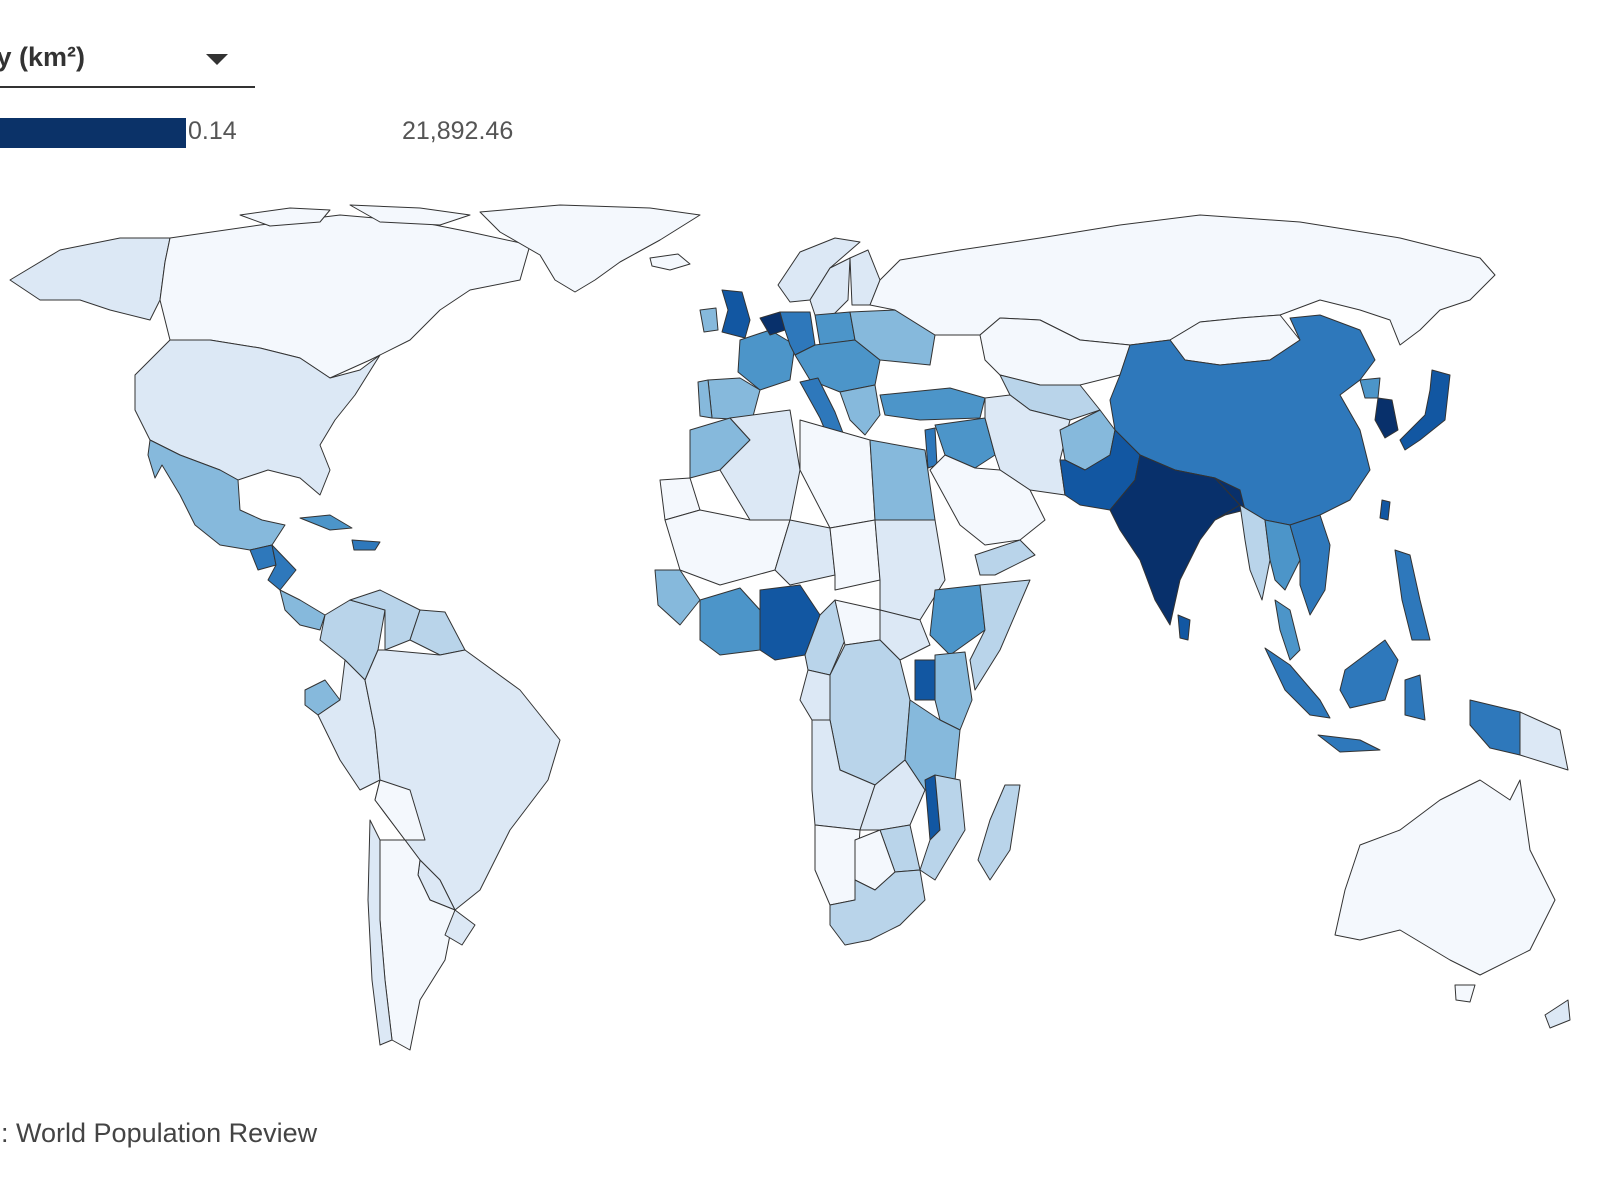 The width and height of the screenshot is (1600, 1200). I want to click on legend-color-bar, so click(93, 133).